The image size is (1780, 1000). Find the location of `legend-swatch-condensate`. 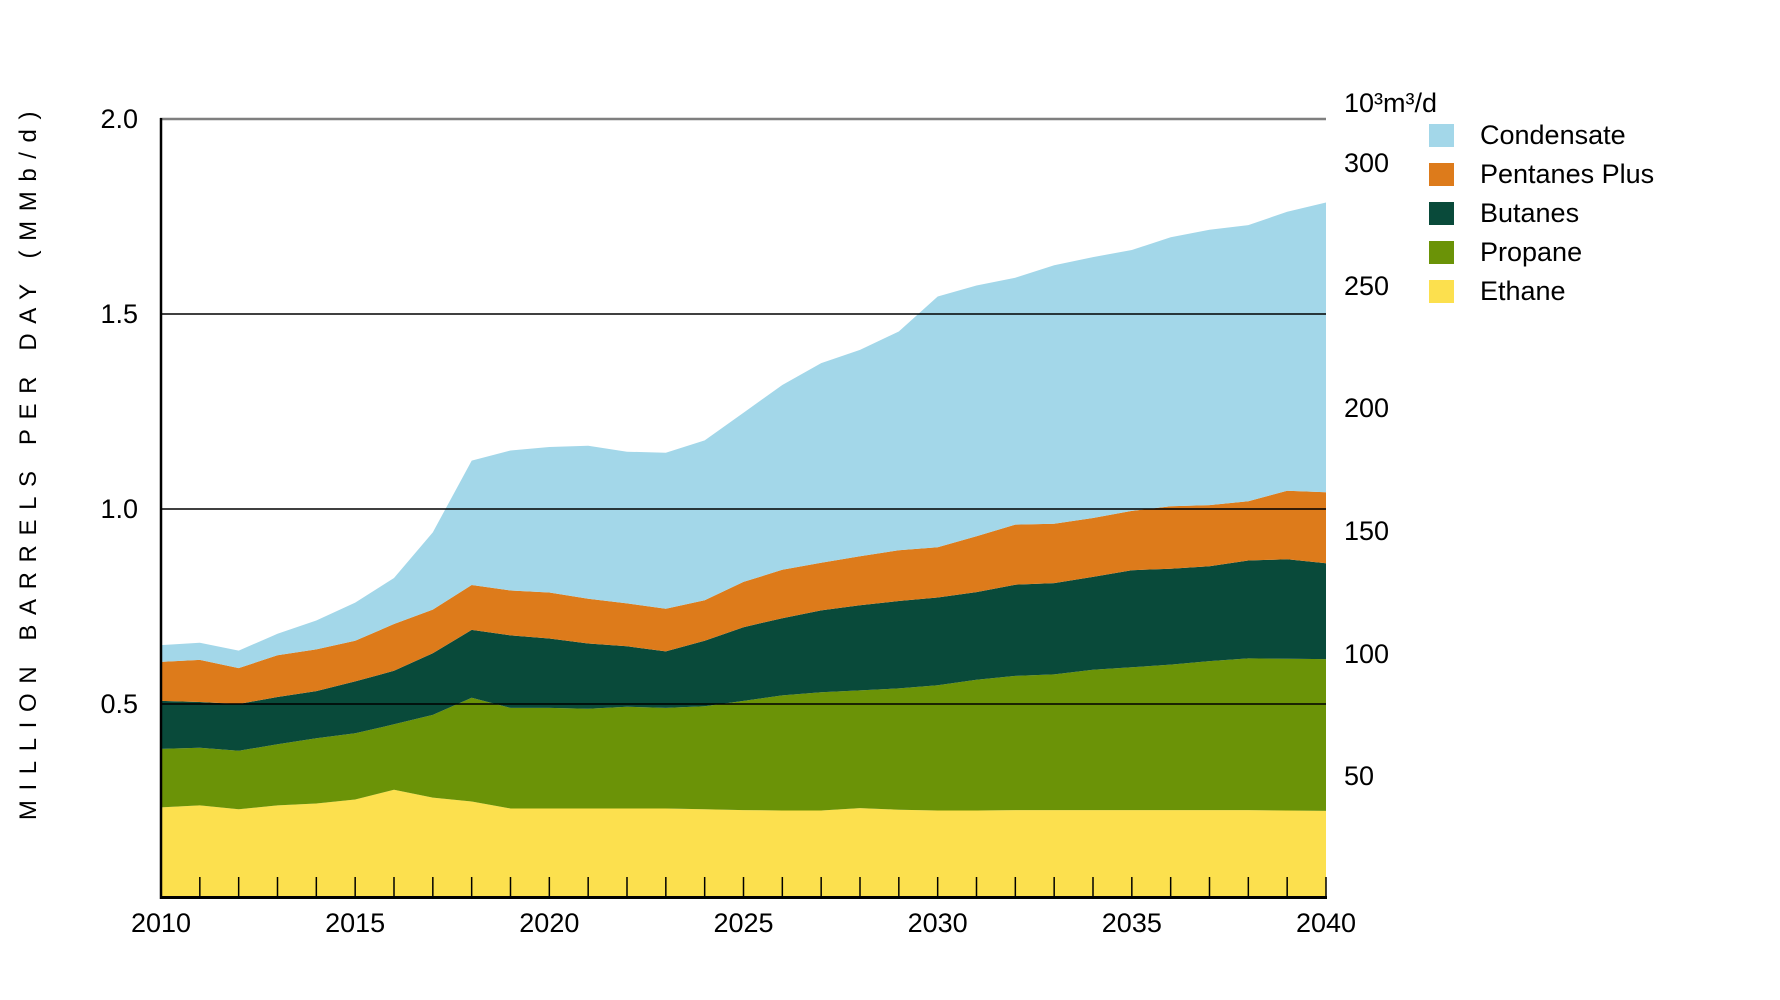

legend-swatch-condensate is located at coordinates (1441, 135).